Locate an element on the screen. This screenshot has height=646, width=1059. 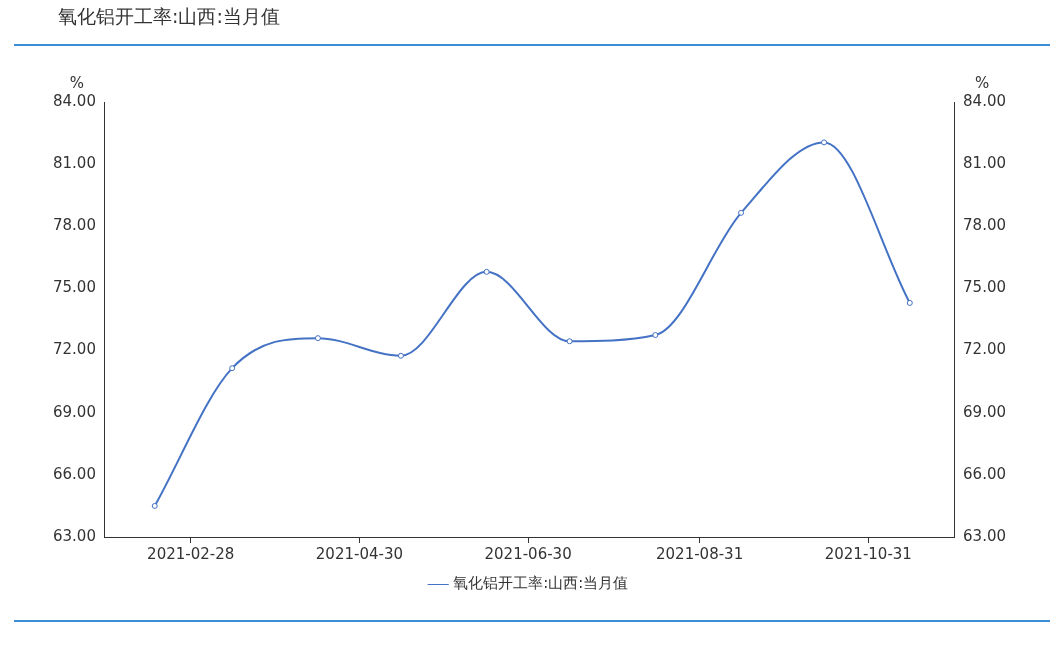
y2-tick-label: 66.00 is located at coordinates (985, 473).